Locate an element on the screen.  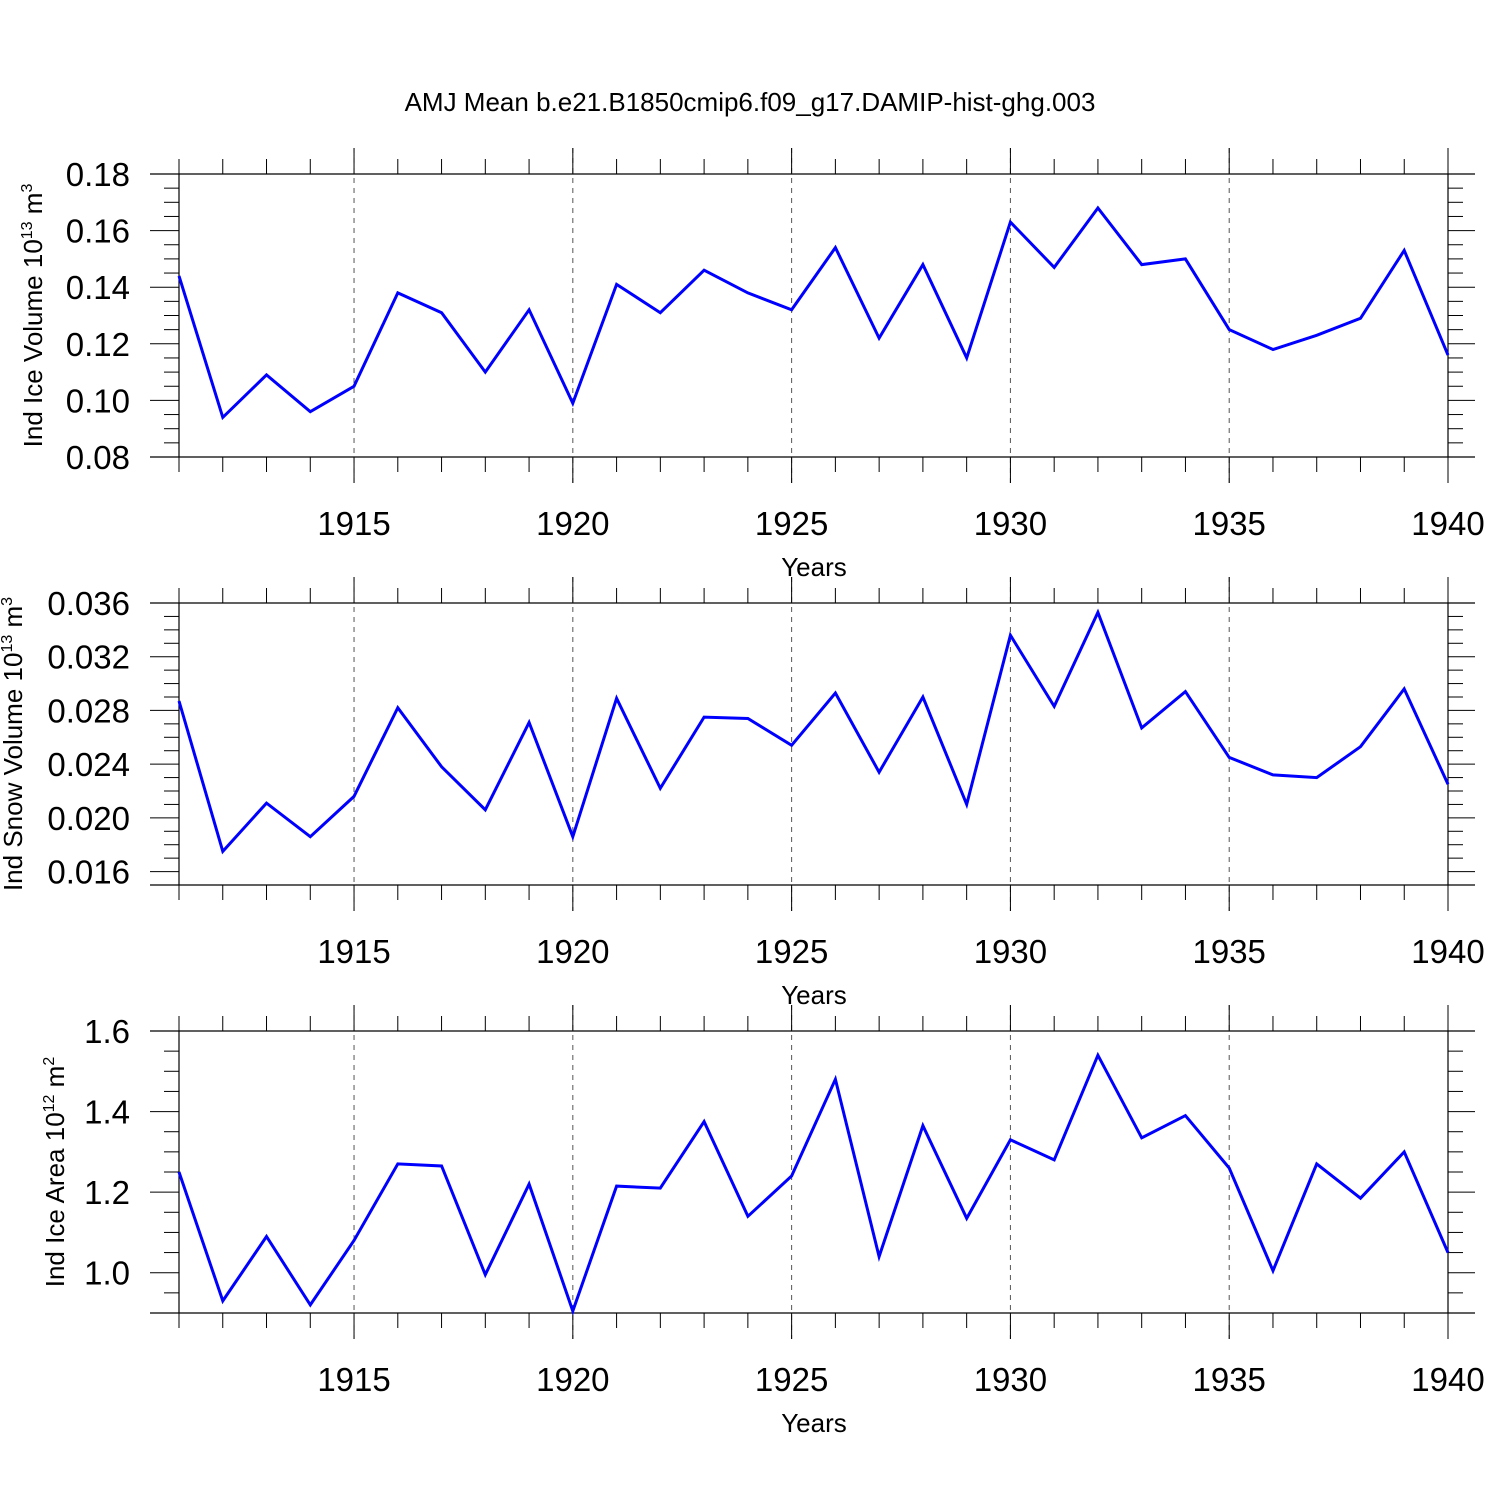
y-tick-label: 0.18 is located at coordinates (98, 174).